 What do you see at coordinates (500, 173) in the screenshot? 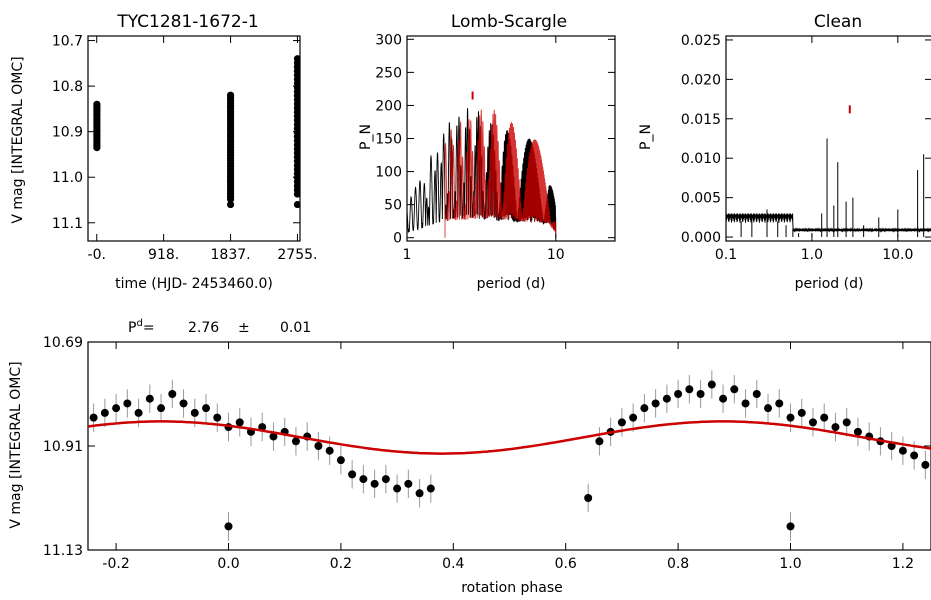
I see `periodogram-window-line` at bounding box center [500, 173].